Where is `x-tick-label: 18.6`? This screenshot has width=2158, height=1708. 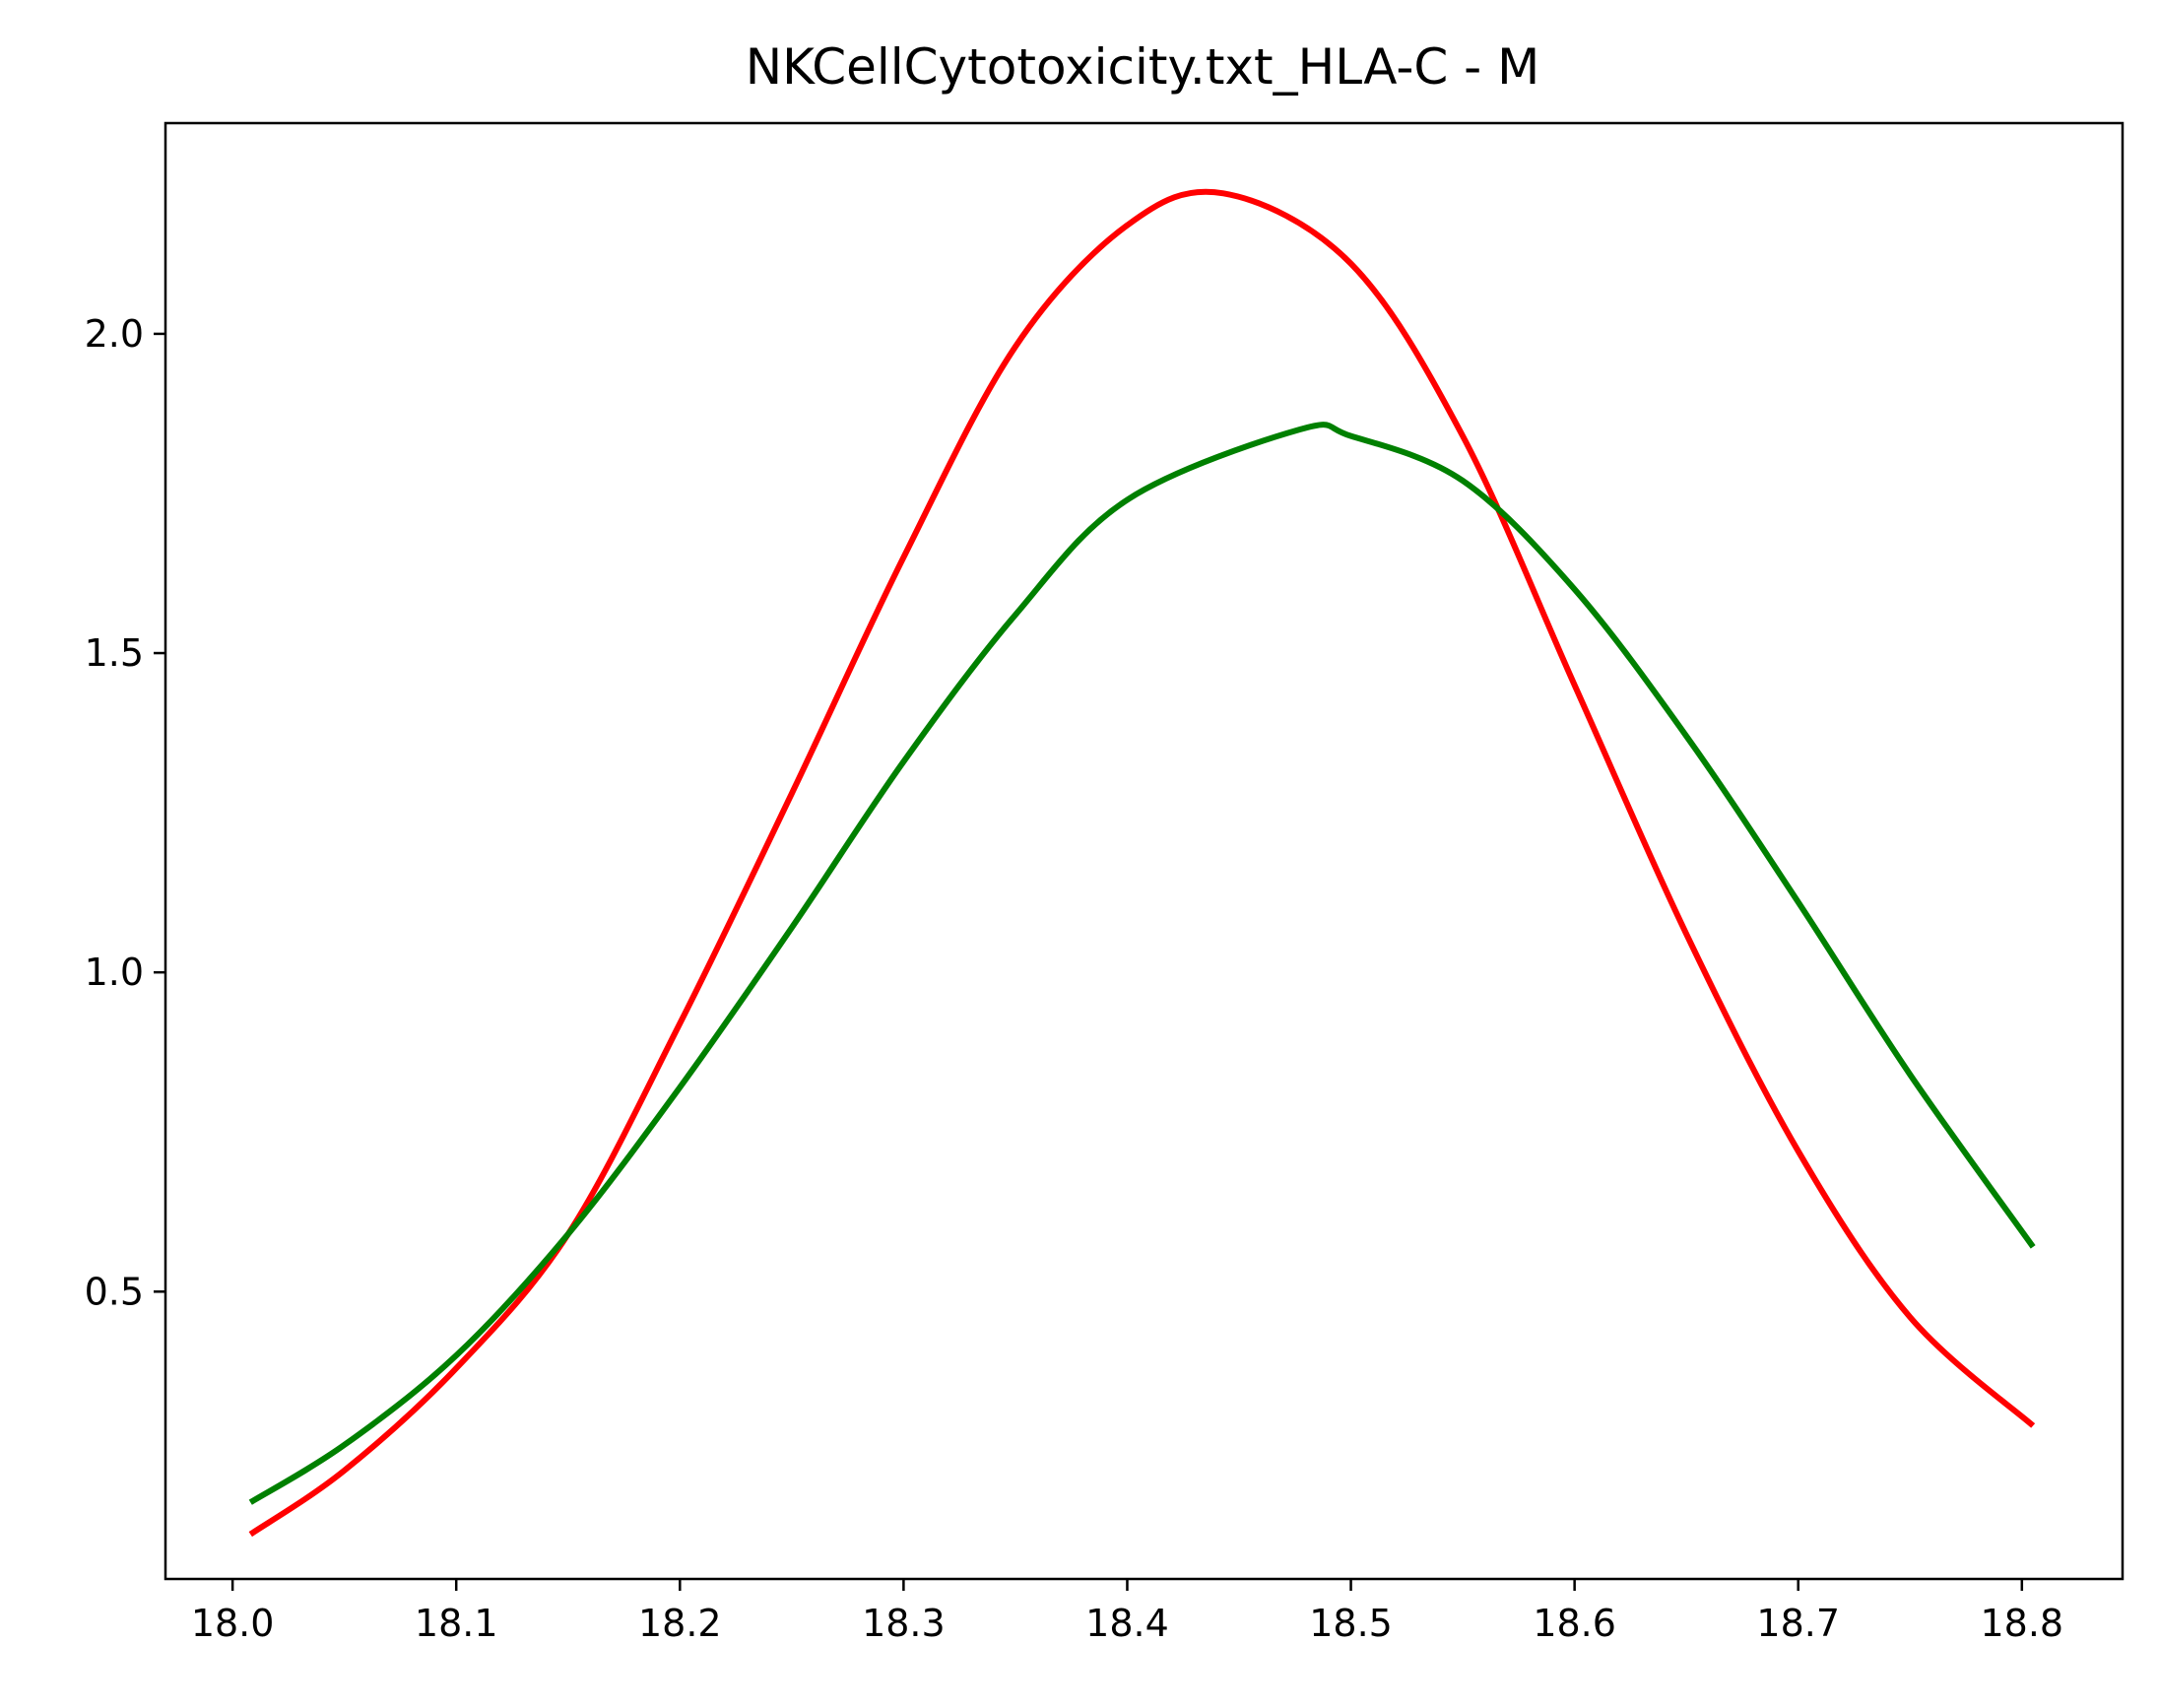 x-tick-label: 18.6 is located at coordinates (1574, 1623).